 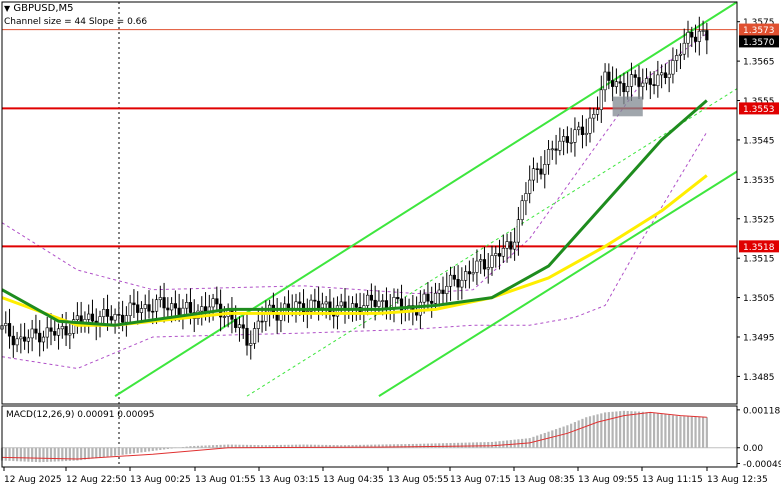 I want to click on price-tick-label: 1.3495, so click(x=759, y=339).